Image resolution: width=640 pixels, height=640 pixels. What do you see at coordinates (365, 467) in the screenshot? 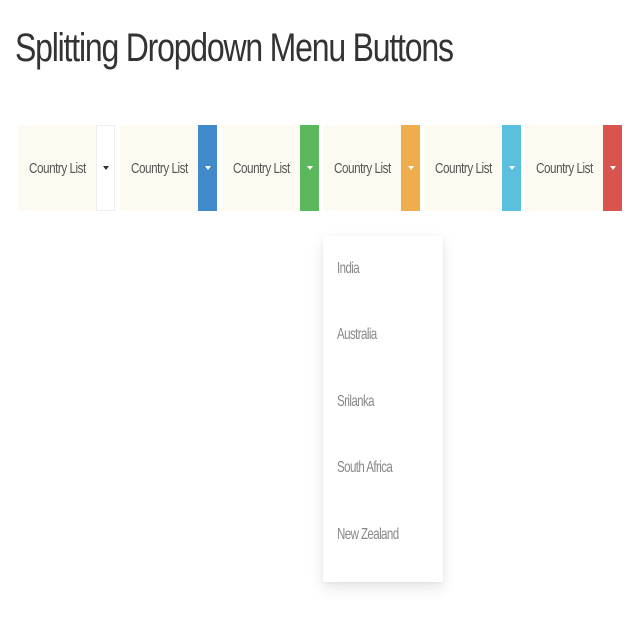
I see `dropdown-item-south-africa: South Africa` at bounding box center [365, 467].